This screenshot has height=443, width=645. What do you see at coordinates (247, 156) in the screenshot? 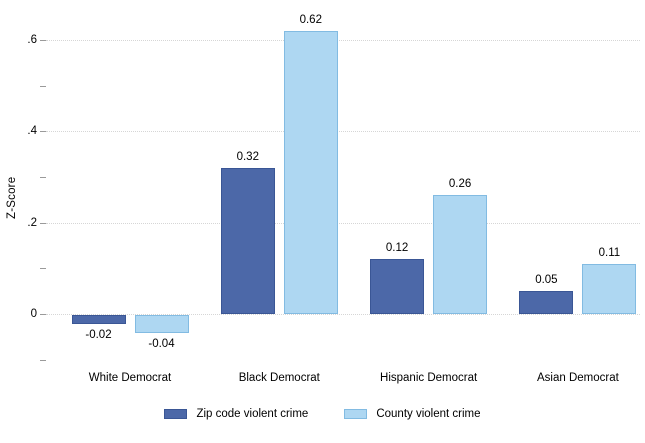
I see `value-label: 0.32` at bounding box center [247, 156].